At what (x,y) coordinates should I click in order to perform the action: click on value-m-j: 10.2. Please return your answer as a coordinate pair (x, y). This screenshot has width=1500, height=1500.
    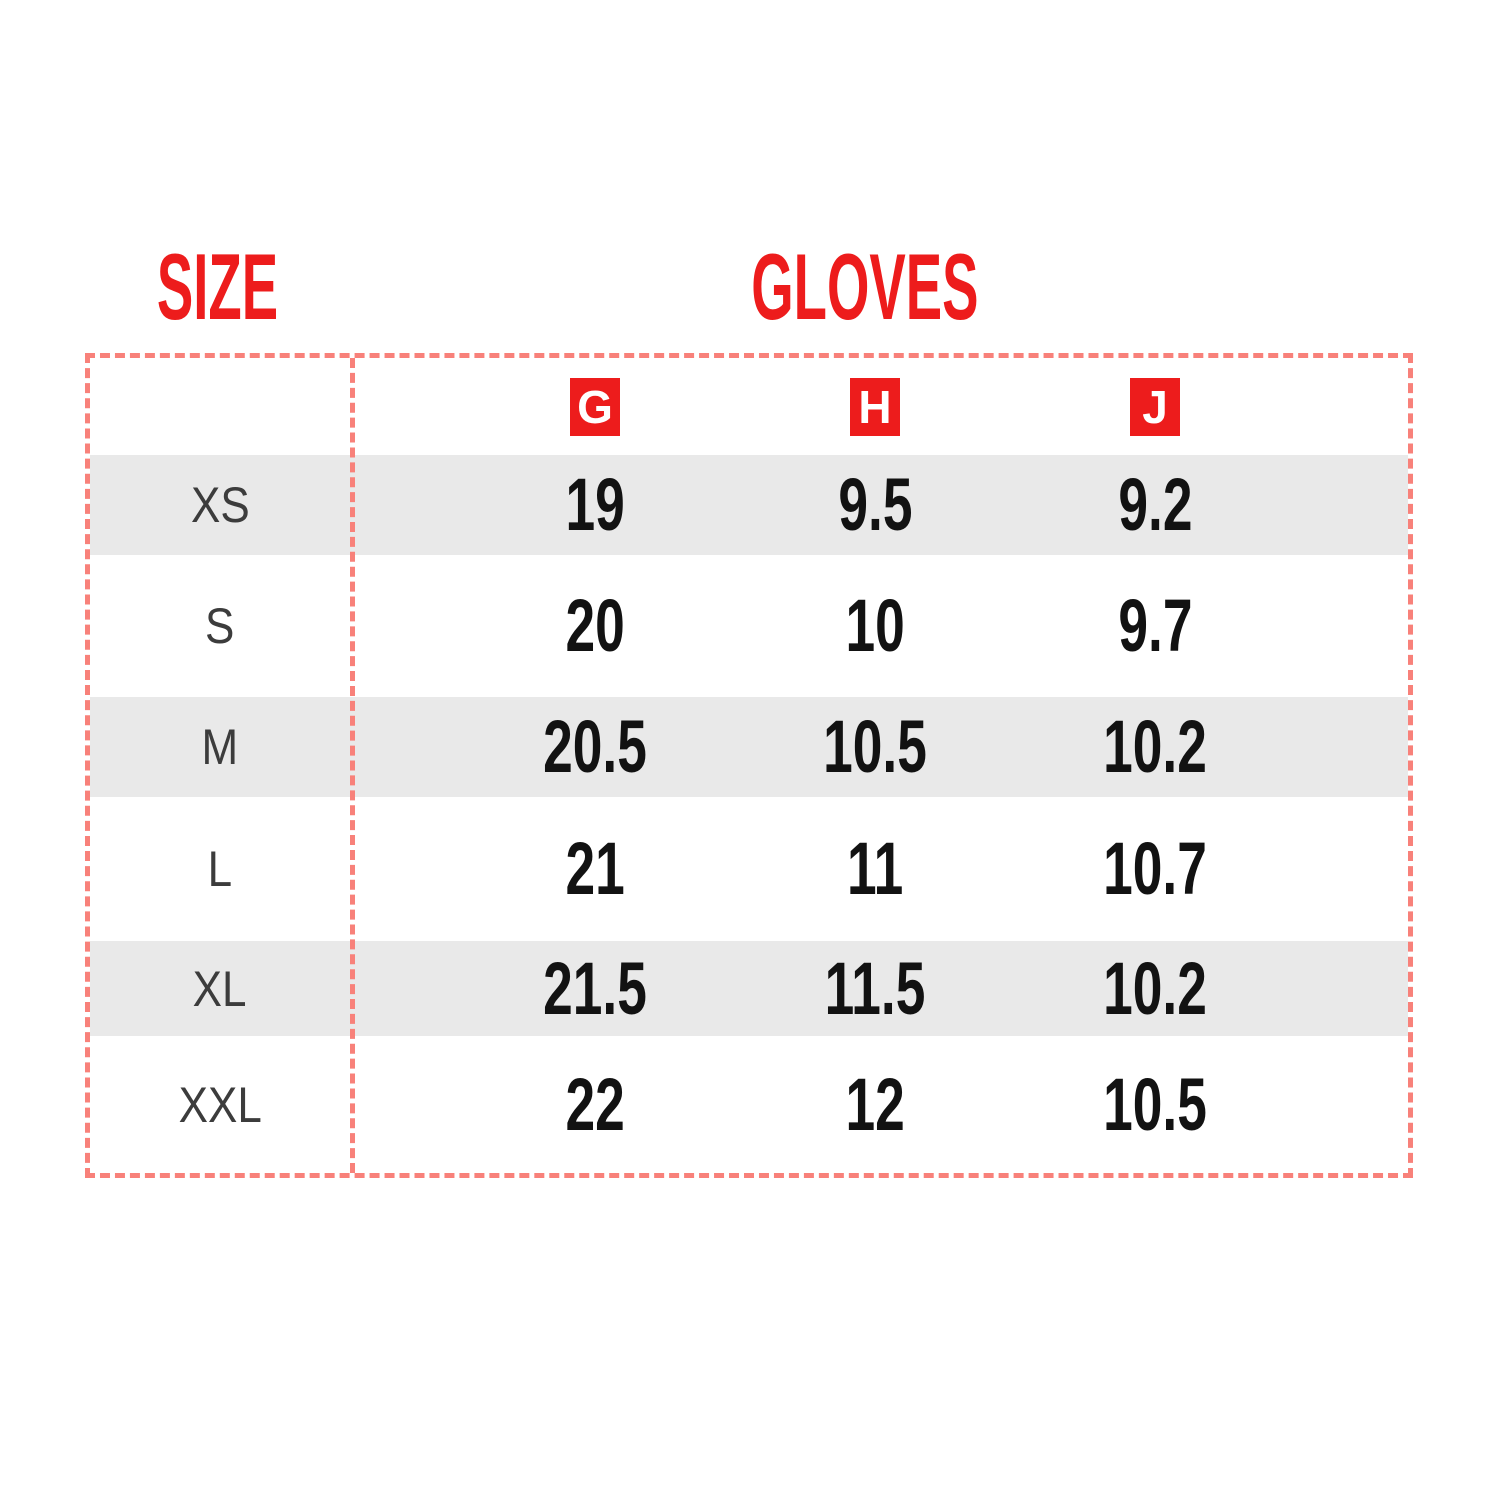
    Looking at the image, I should click on (1155, 746).